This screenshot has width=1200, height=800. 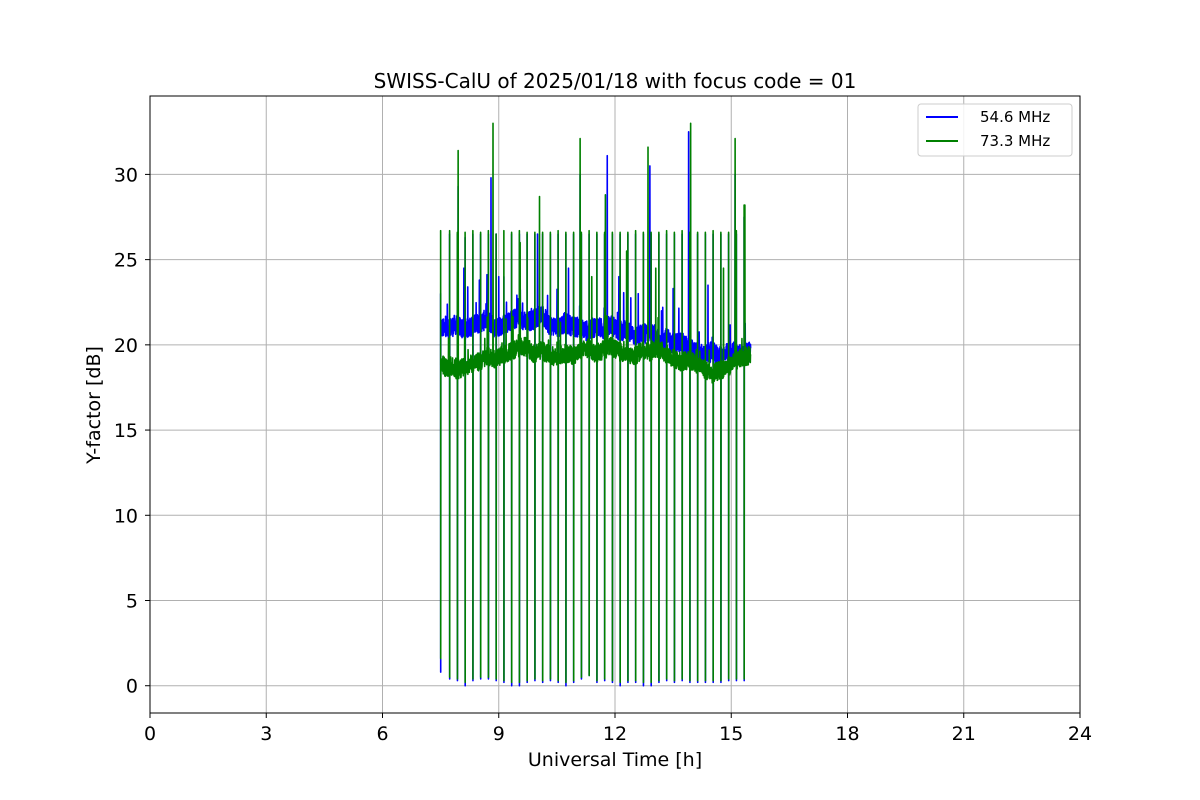 I want to click on y-tick-label: 0, so click(x=132, y=687).